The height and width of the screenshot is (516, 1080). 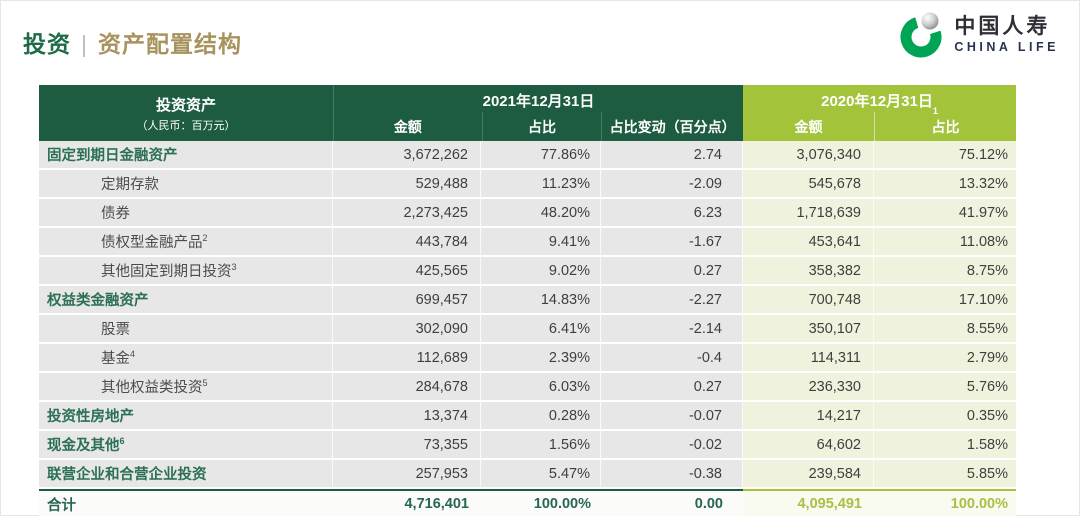 What do you see at coordinates (672, 213) in the screenshot?
I see `row-change: 6.23` at bounding box center [672, 213].